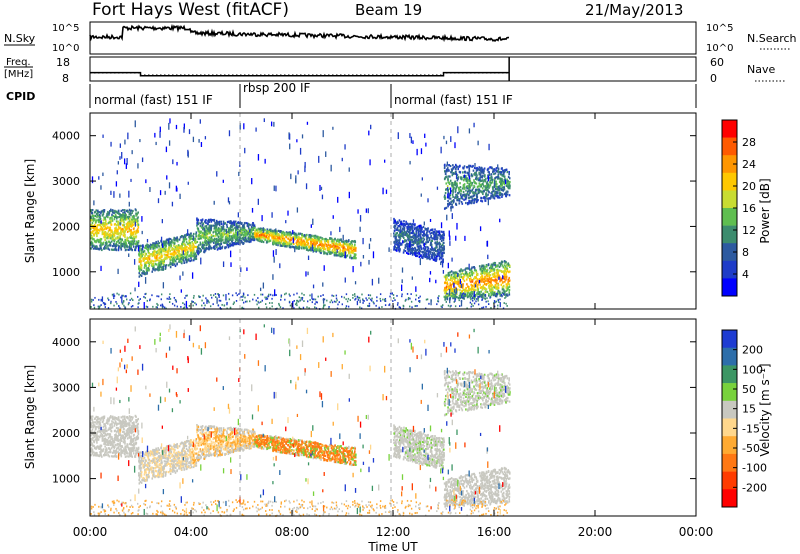 The width and height of the screenshot is (800, 554). What do you see at coordinates (300, 69) in the screenshot?
I see `frequency-line` at bounding box center [300, 69].